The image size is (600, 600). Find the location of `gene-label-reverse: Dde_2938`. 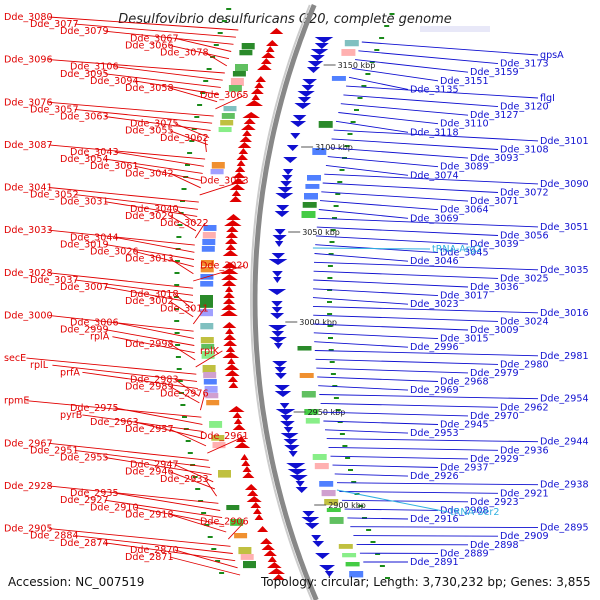

gene-label-reverse: Dde_2938 is located at coordinates (564, 485).